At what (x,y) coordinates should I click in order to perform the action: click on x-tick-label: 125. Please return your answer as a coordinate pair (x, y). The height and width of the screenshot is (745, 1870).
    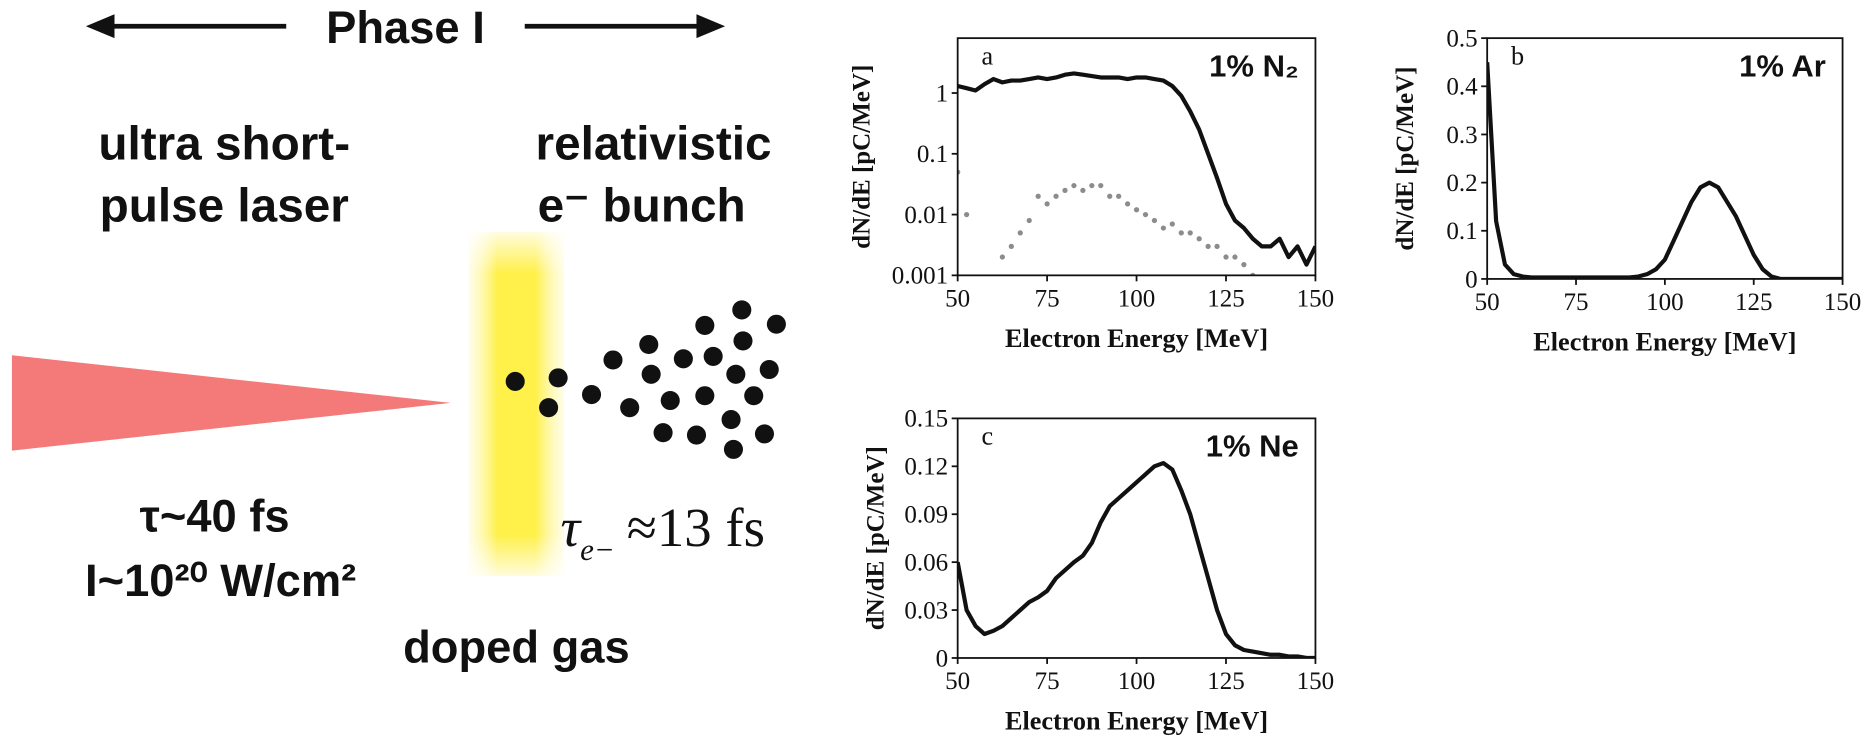
    Looking at the image, I should click on (1226, 681).